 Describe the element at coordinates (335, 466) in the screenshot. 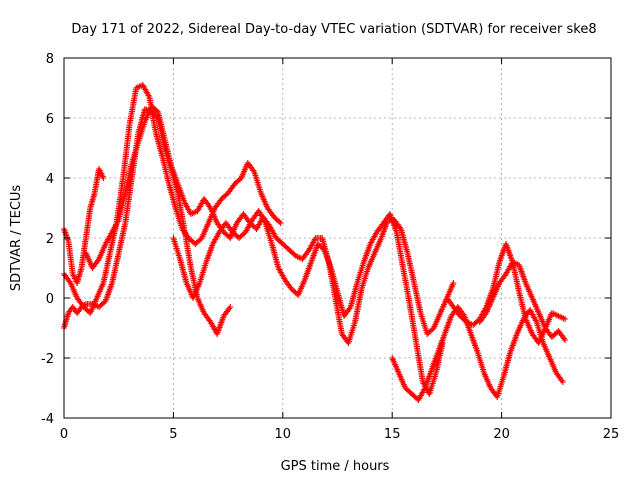

I see `x-axis-label: GPS time / hours` at that location.